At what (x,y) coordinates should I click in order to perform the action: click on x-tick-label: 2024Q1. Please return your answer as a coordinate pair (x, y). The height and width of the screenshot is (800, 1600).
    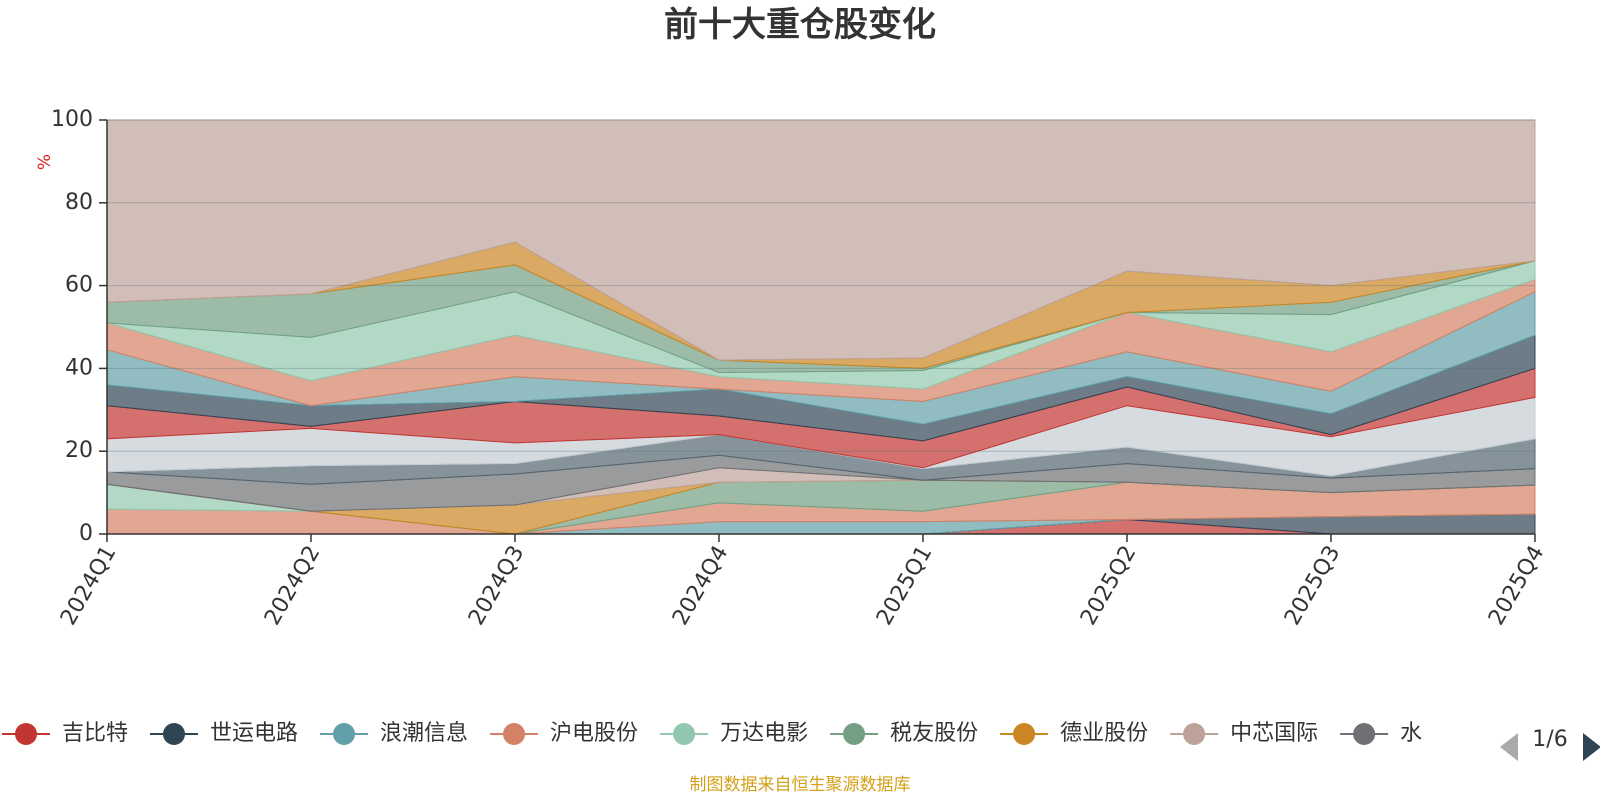
    Looking at the image, I should click on (88, 586).